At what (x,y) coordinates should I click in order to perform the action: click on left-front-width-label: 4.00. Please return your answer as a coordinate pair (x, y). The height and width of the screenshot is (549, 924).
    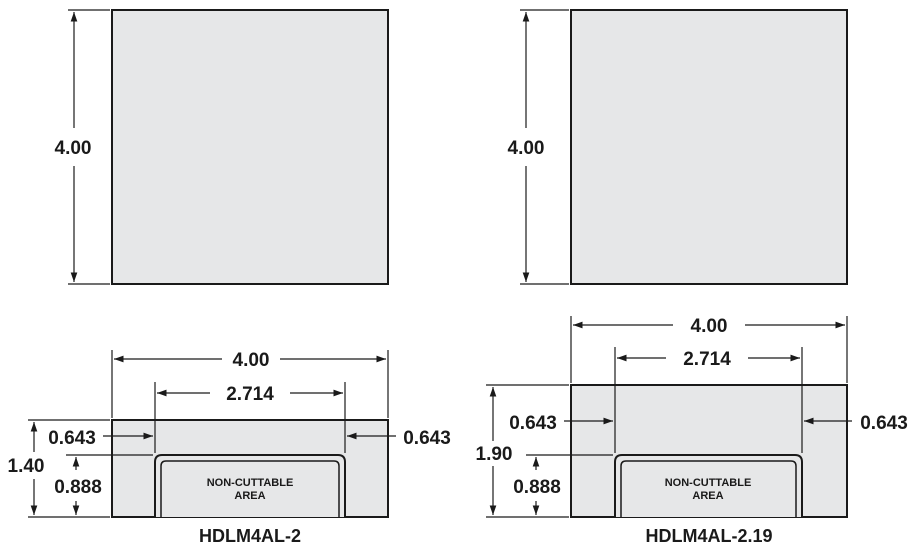
    Looking at the image, I should click on (251, 360).